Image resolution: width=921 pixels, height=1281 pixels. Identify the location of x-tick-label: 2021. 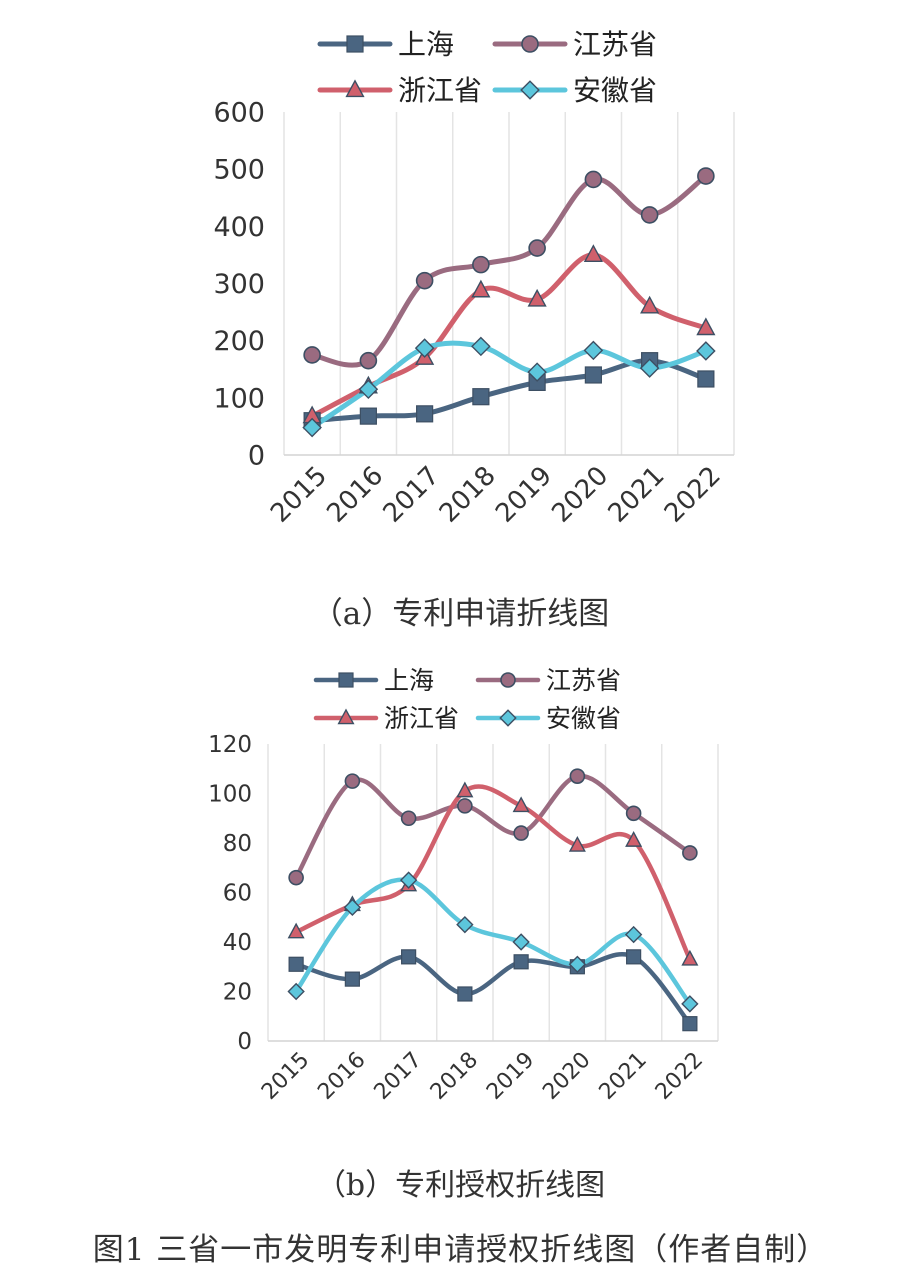
(637, 495).